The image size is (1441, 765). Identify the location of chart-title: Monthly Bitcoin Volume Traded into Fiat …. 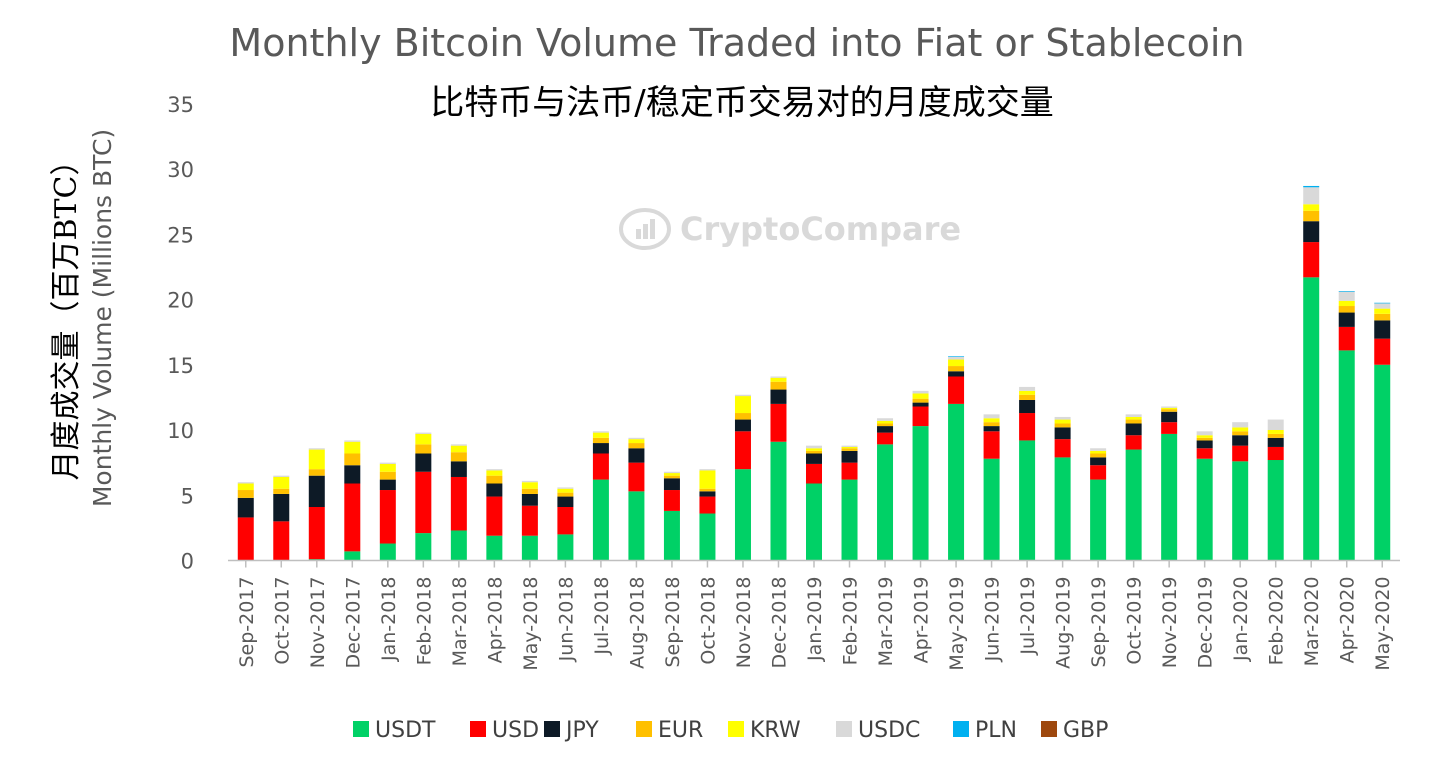
(736, 43).